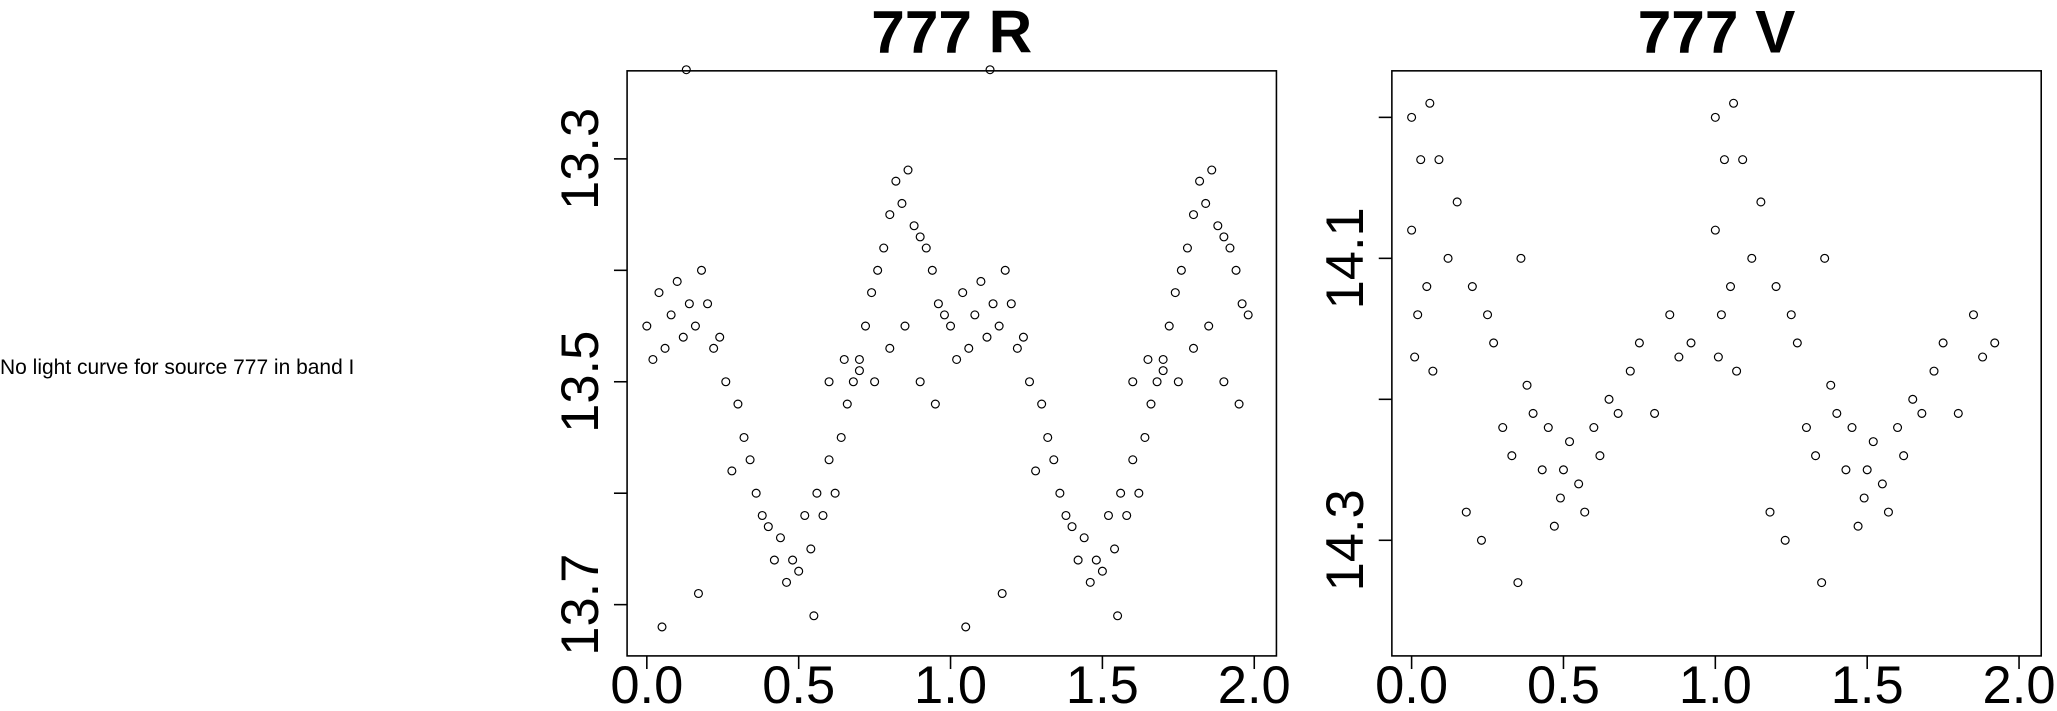 The image size is (2057, 711). I want to click on y-tick-label: 14.1, so click(1346, 258).